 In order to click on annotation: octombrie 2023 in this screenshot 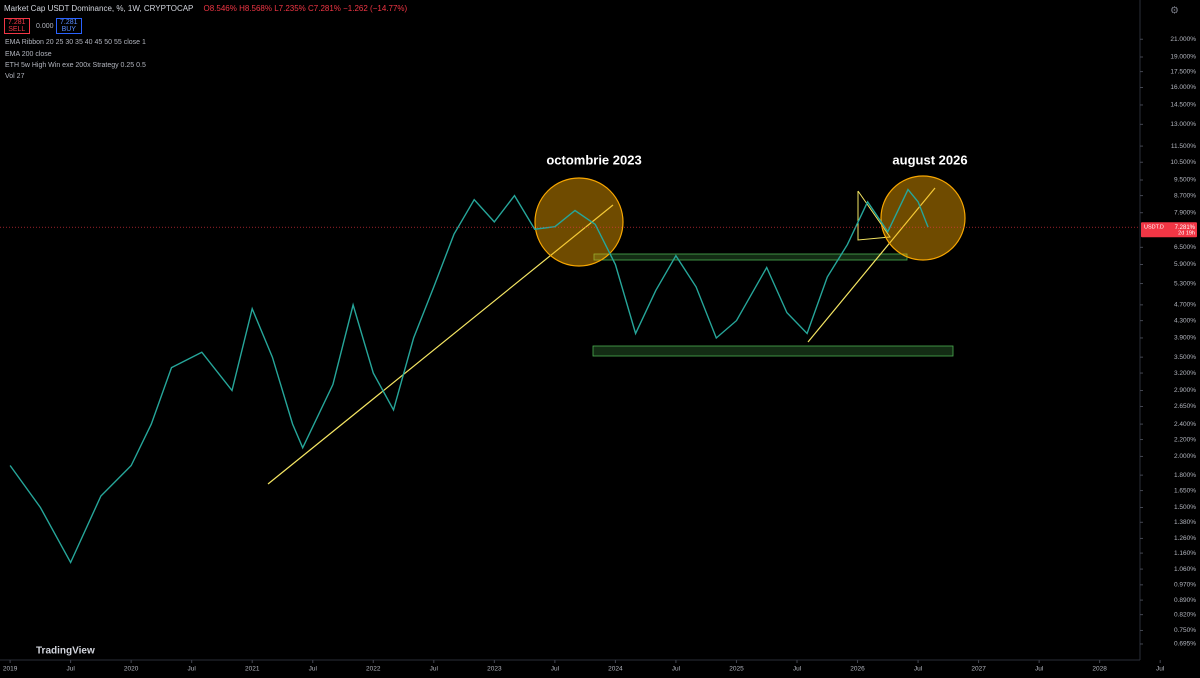, I will do `click(593, 159)`.